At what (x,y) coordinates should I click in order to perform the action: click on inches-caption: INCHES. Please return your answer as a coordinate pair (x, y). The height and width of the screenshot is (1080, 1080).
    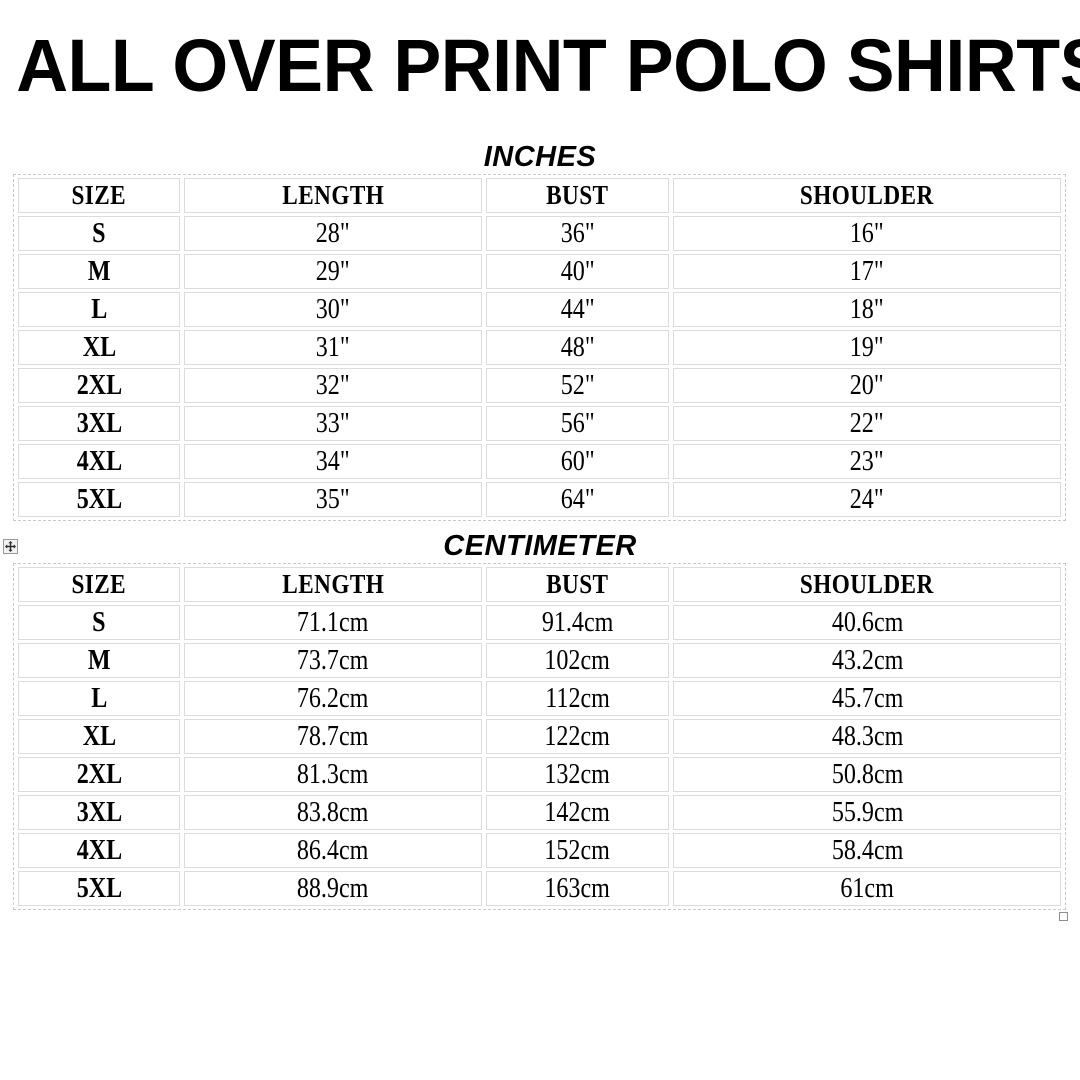
    Looking at the image, I should click on (540, 157).